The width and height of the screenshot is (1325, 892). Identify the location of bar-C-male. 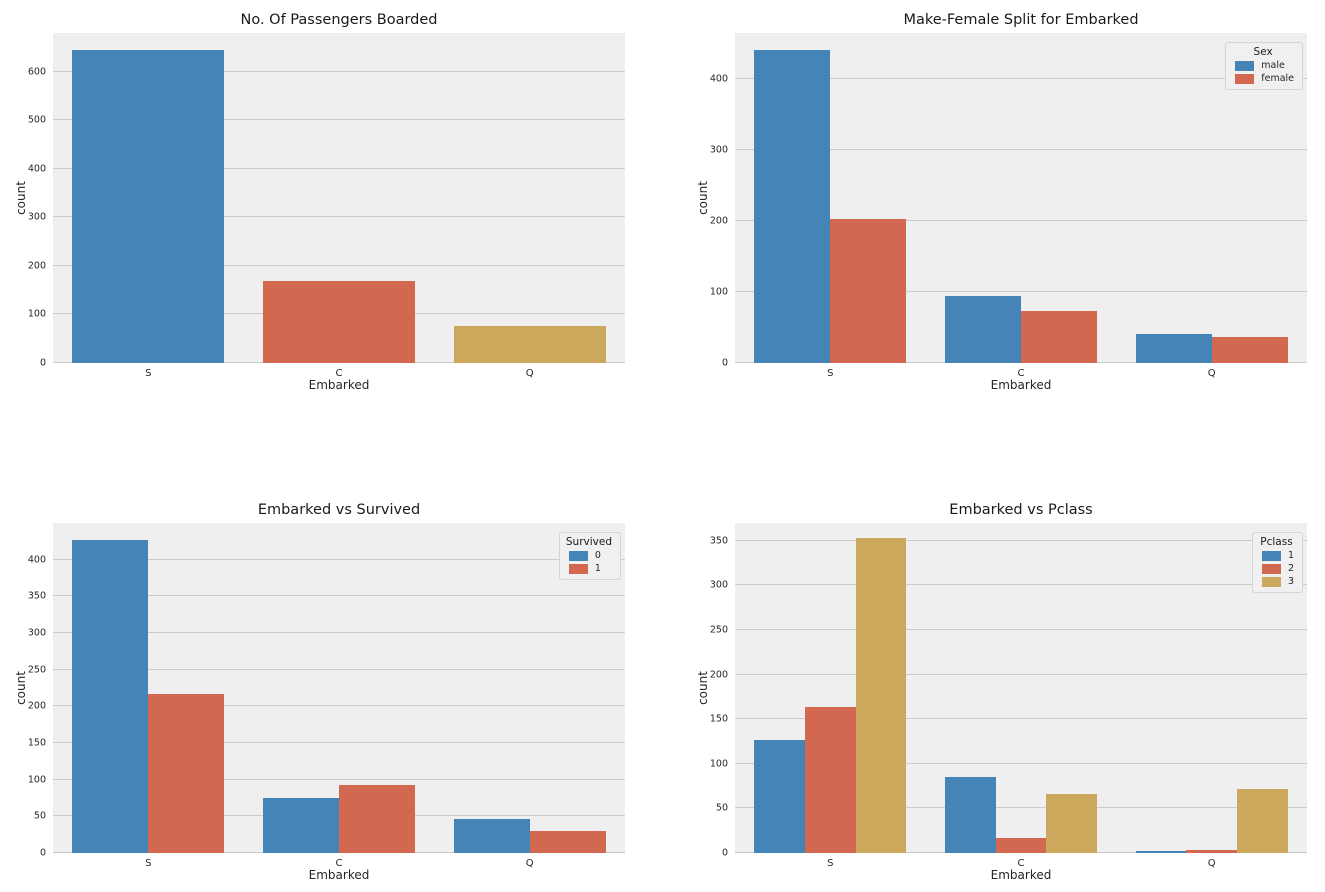
(983, 329).